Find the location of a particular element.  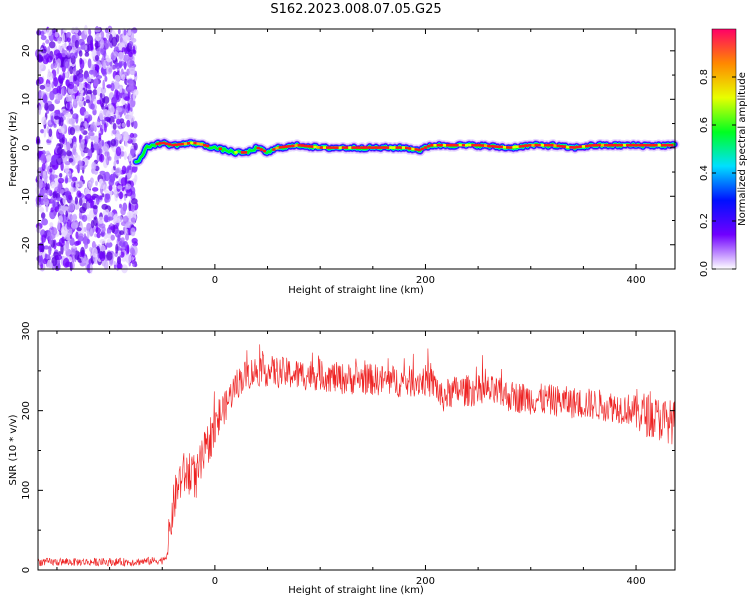

y-tick-label: -10 is located at coordinates (26, 196).